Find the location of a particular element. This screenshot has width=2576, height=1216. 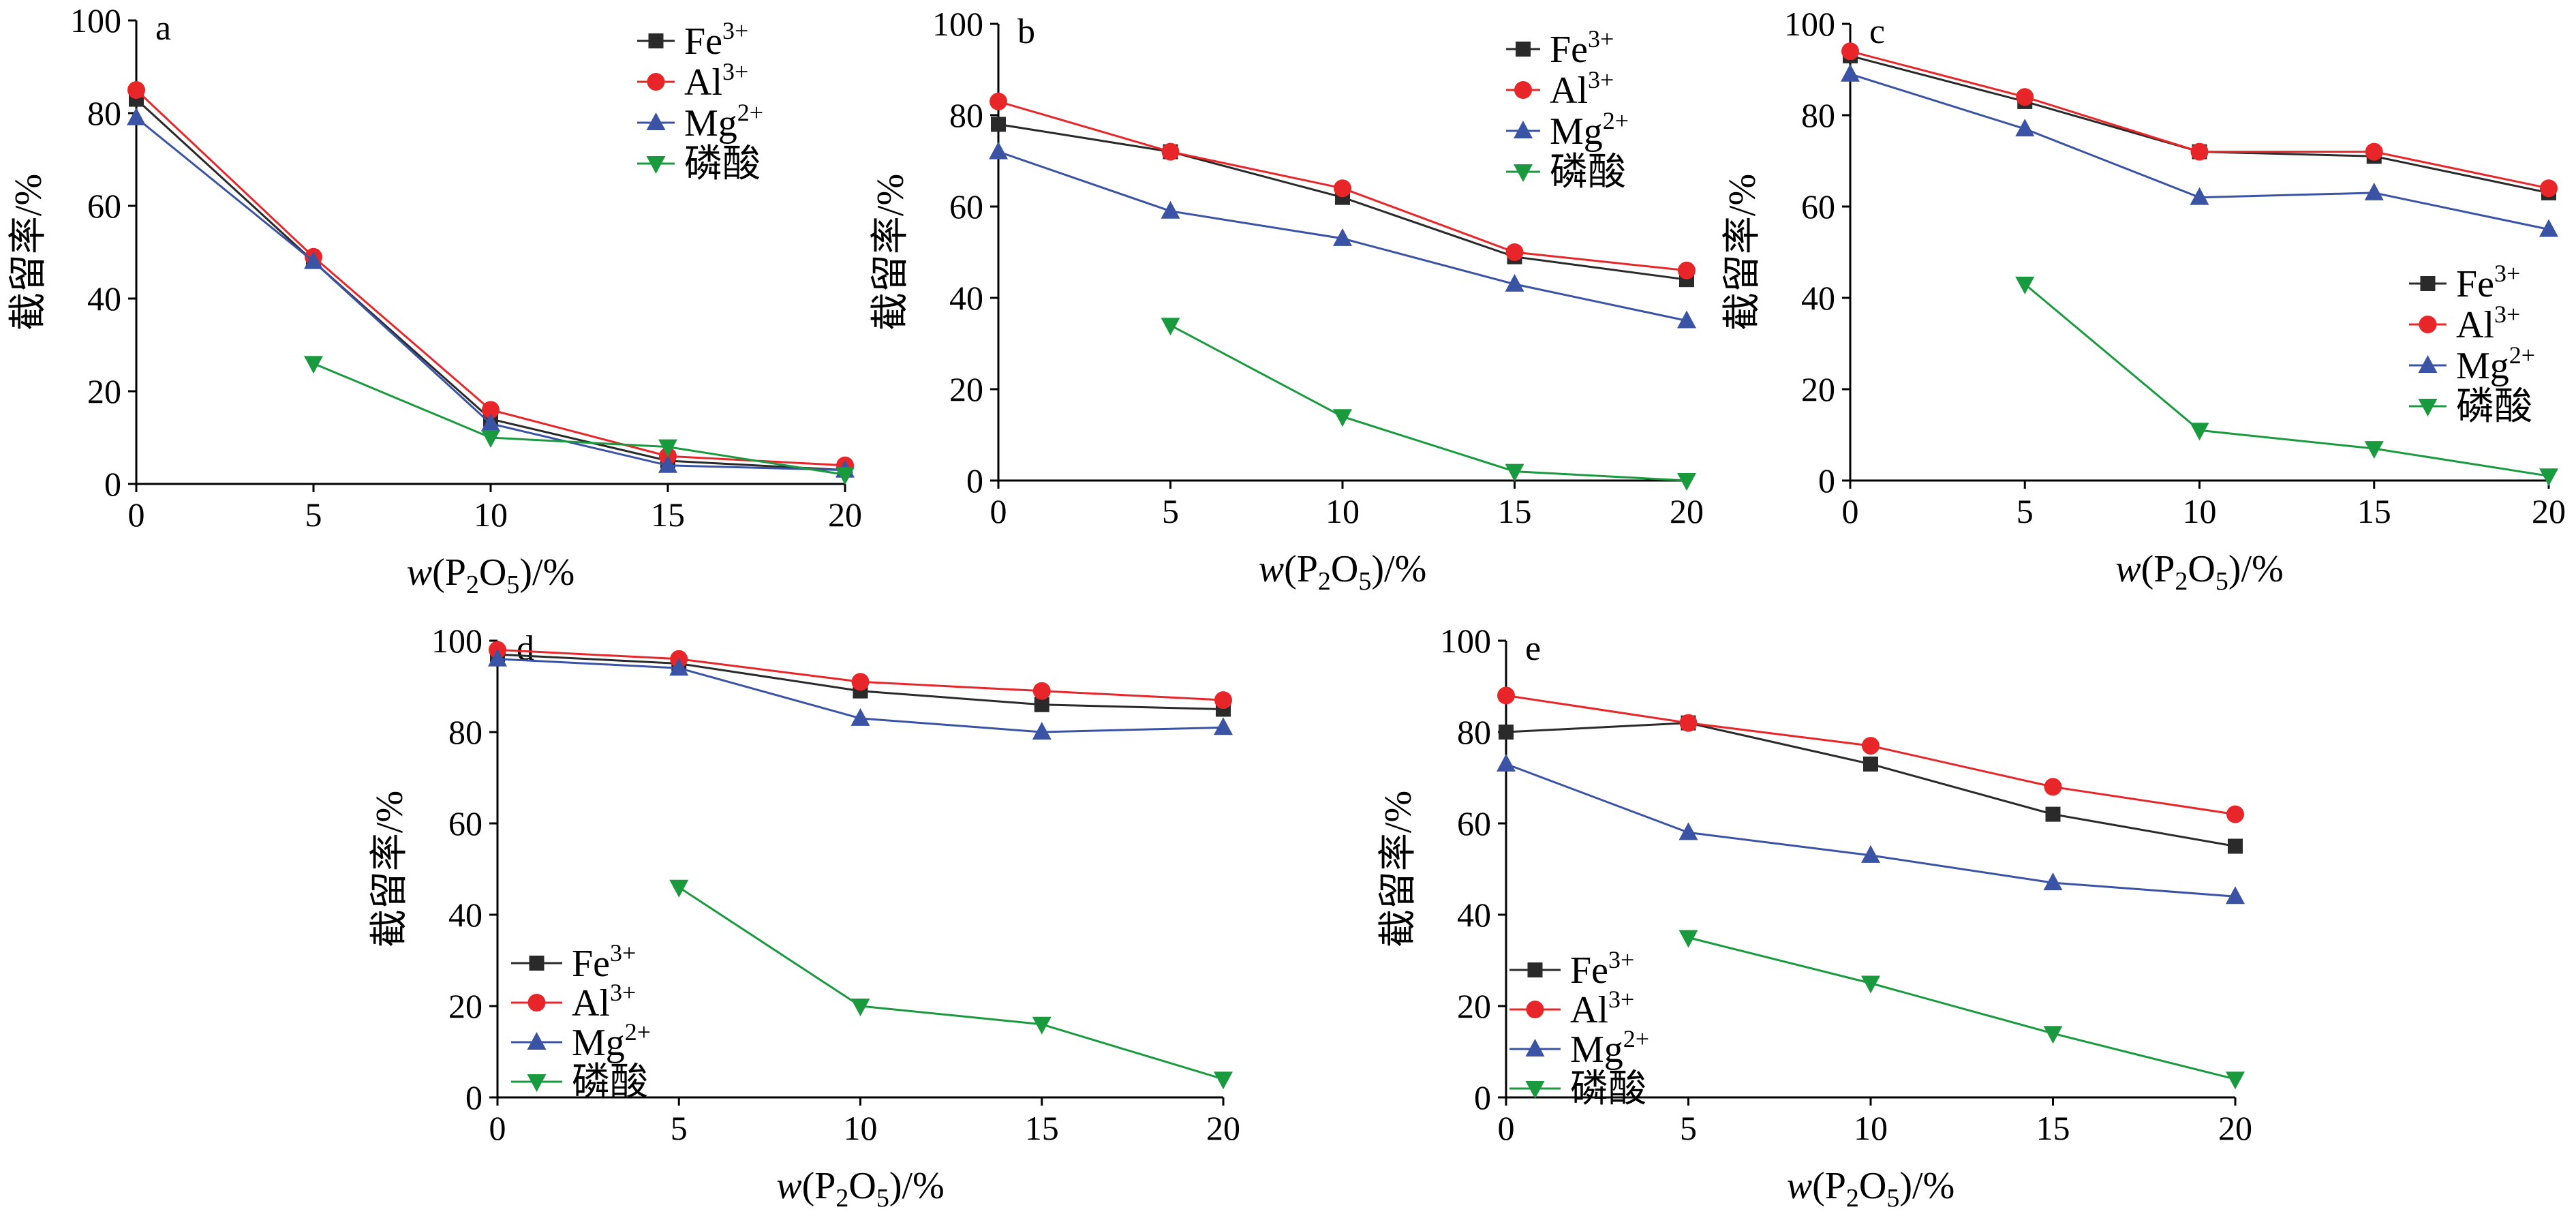

legend: Fe3+Al3+Mg2+磷酸 is located at coordinates (700, 101).